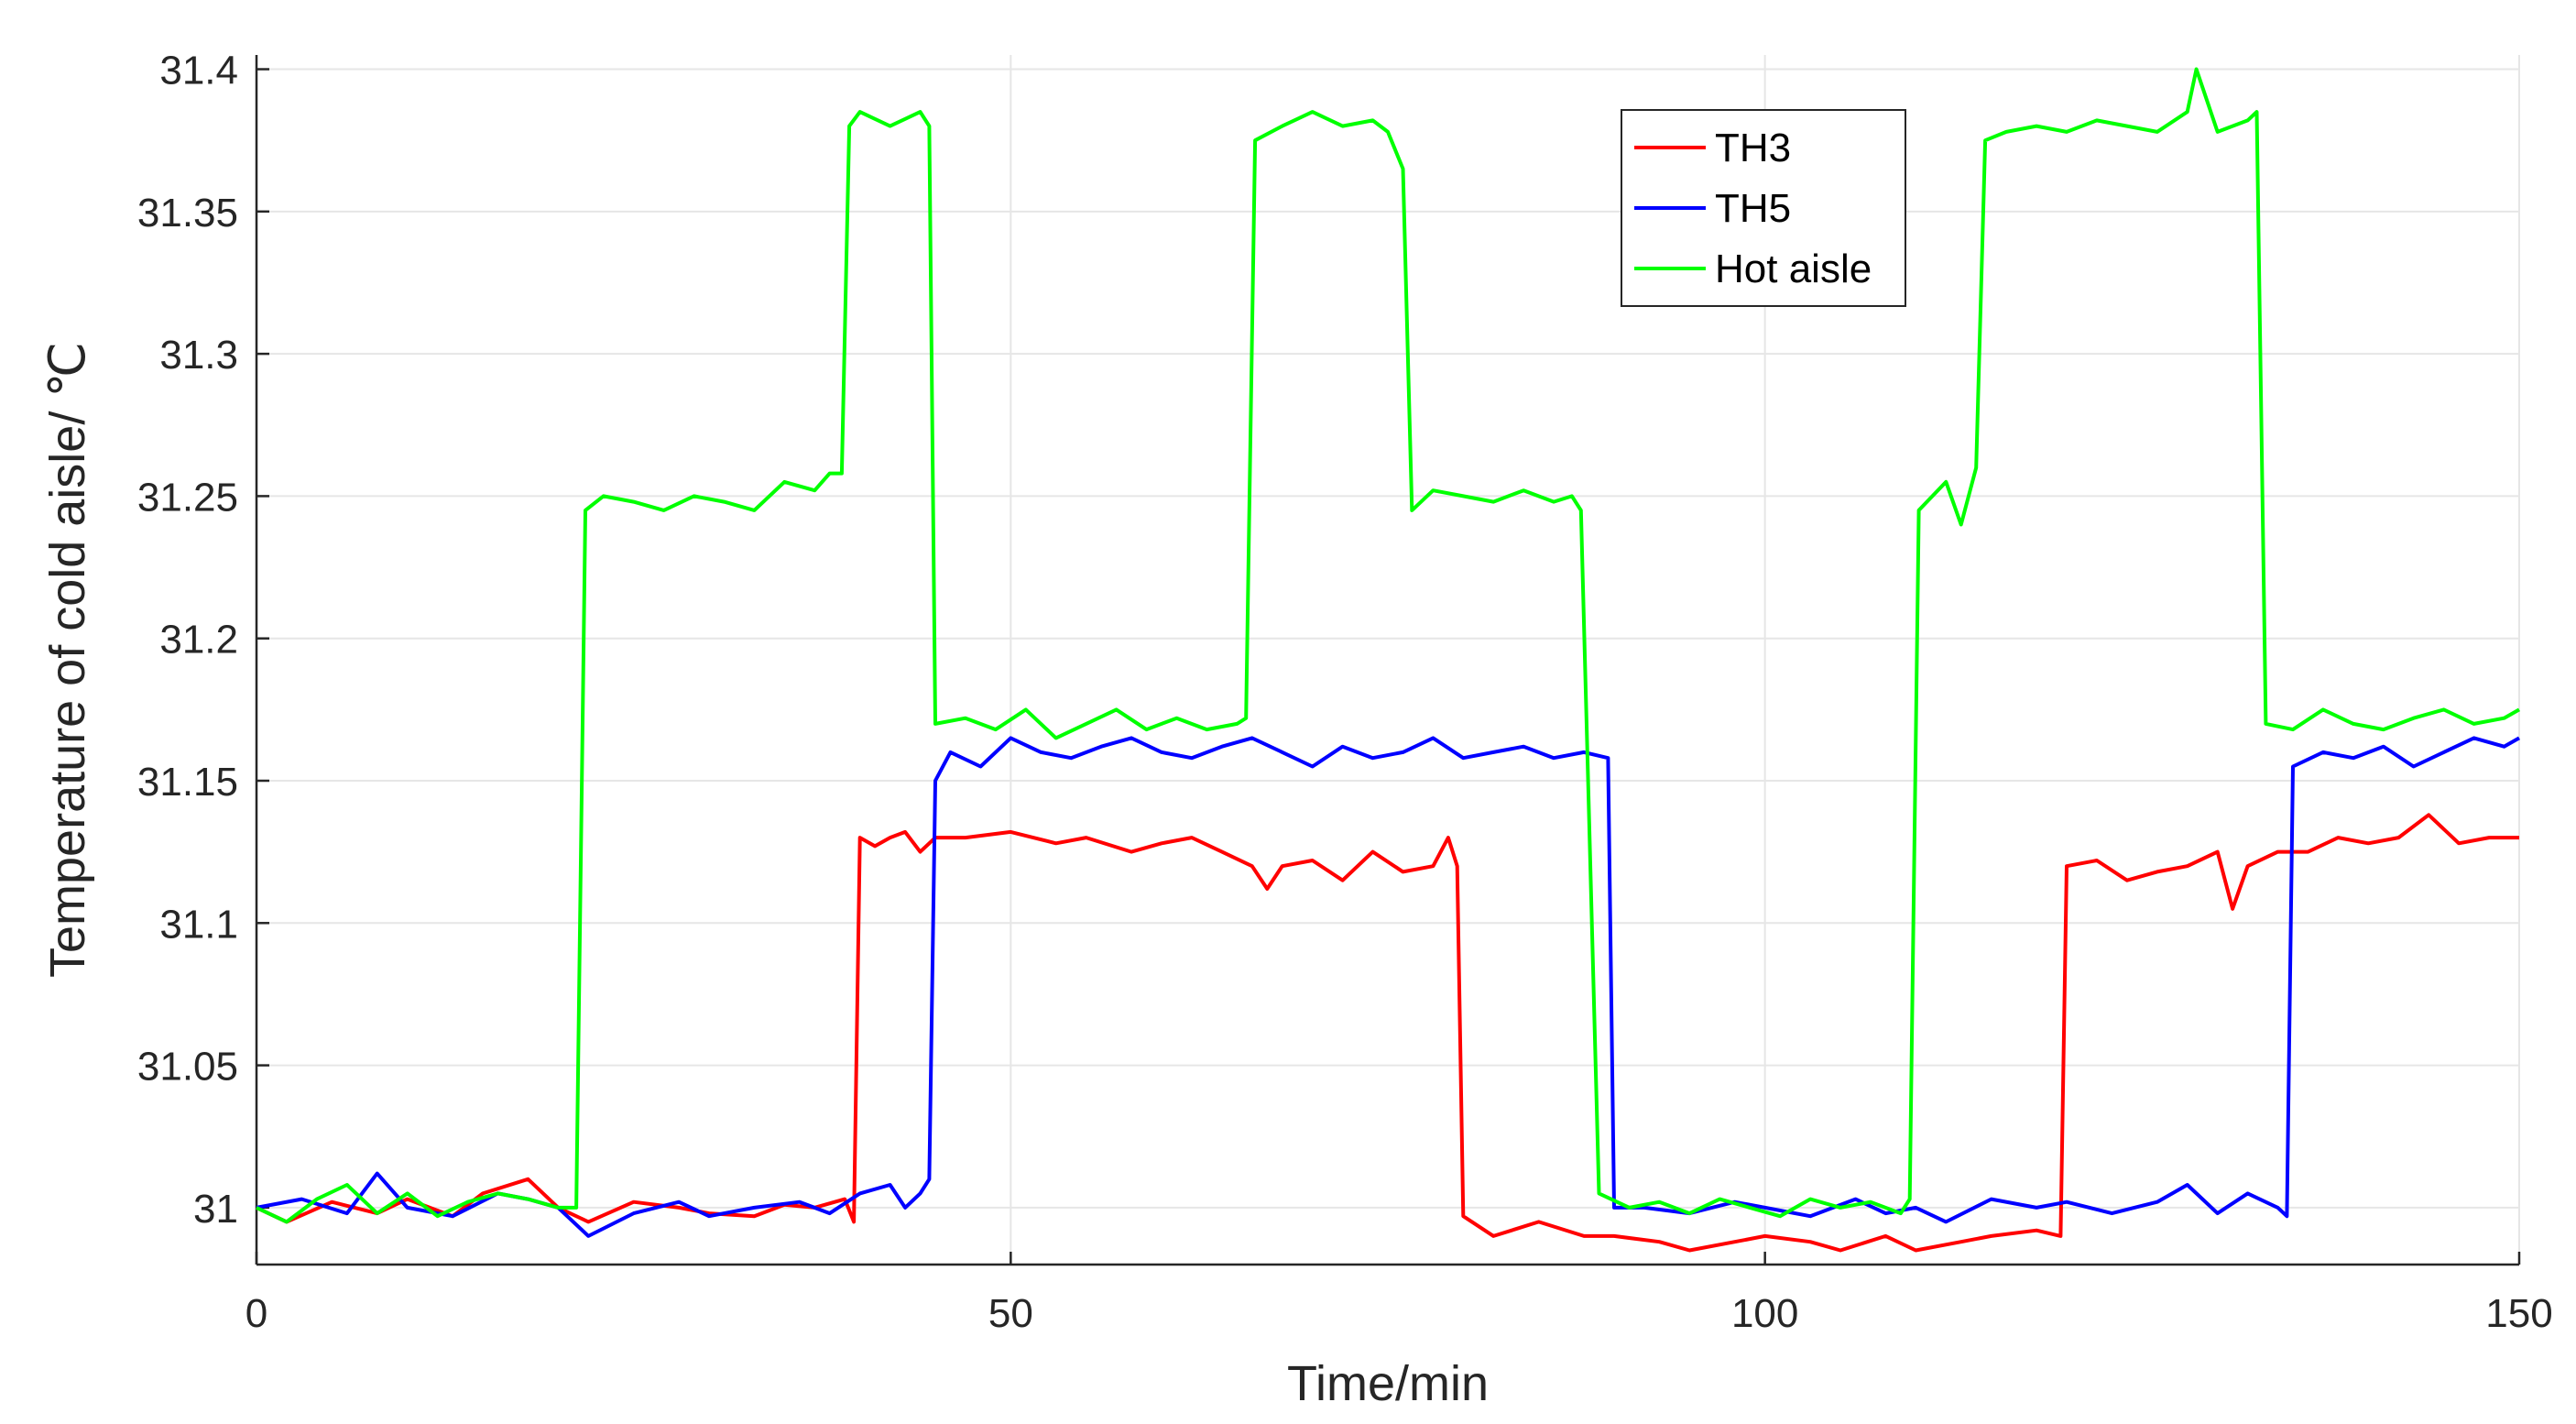 Image resolution: width=2576 pixels, height=1424 pixels. What do you see at coordinates (199, 71) in the screenshot?
I see `y-tick-label: 31.4` at bounding box center [199, 71].